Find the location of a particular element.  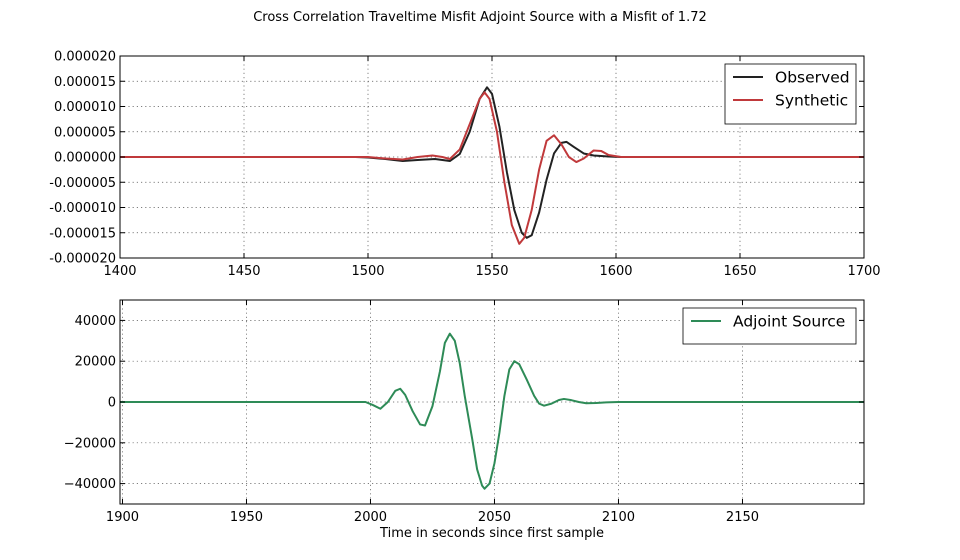

y-tick-label: -0.000005 is located at coordinates (82, 183).